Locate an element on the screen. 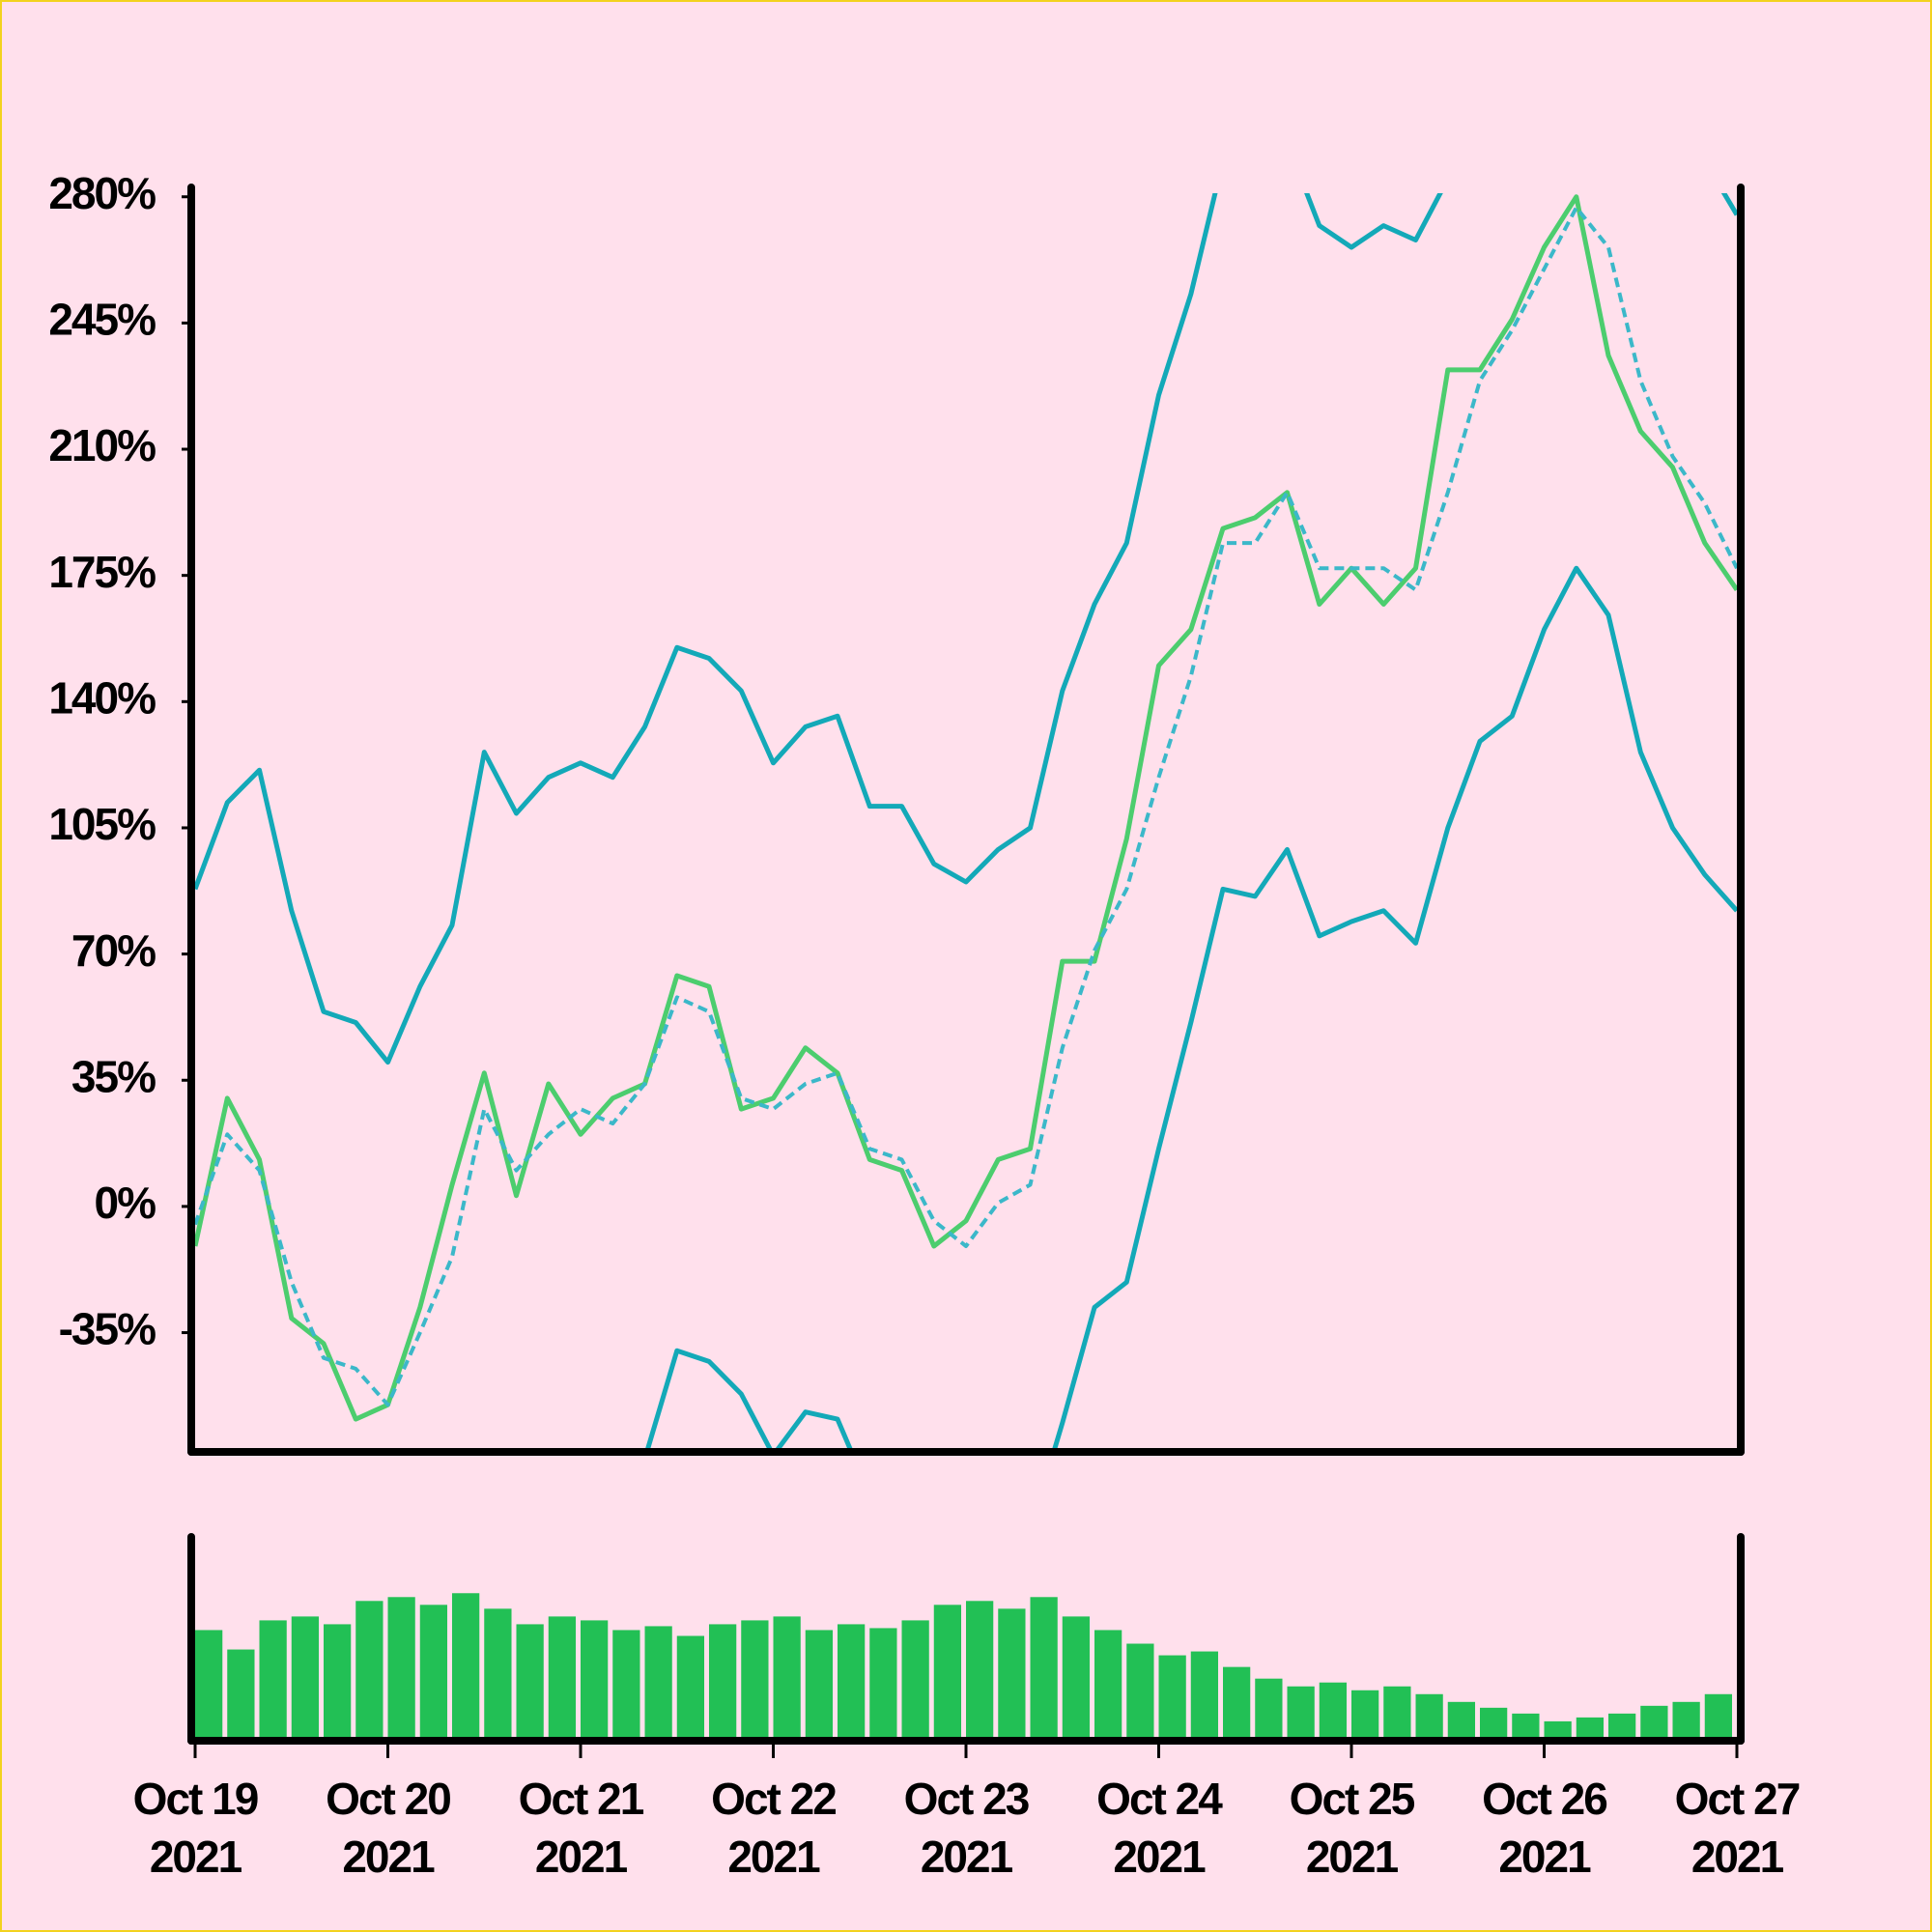 The height and width of the screenshot is (1932, 1932). x-tick-label-line: Oct 25 is located at coordinates (1352, 1799).